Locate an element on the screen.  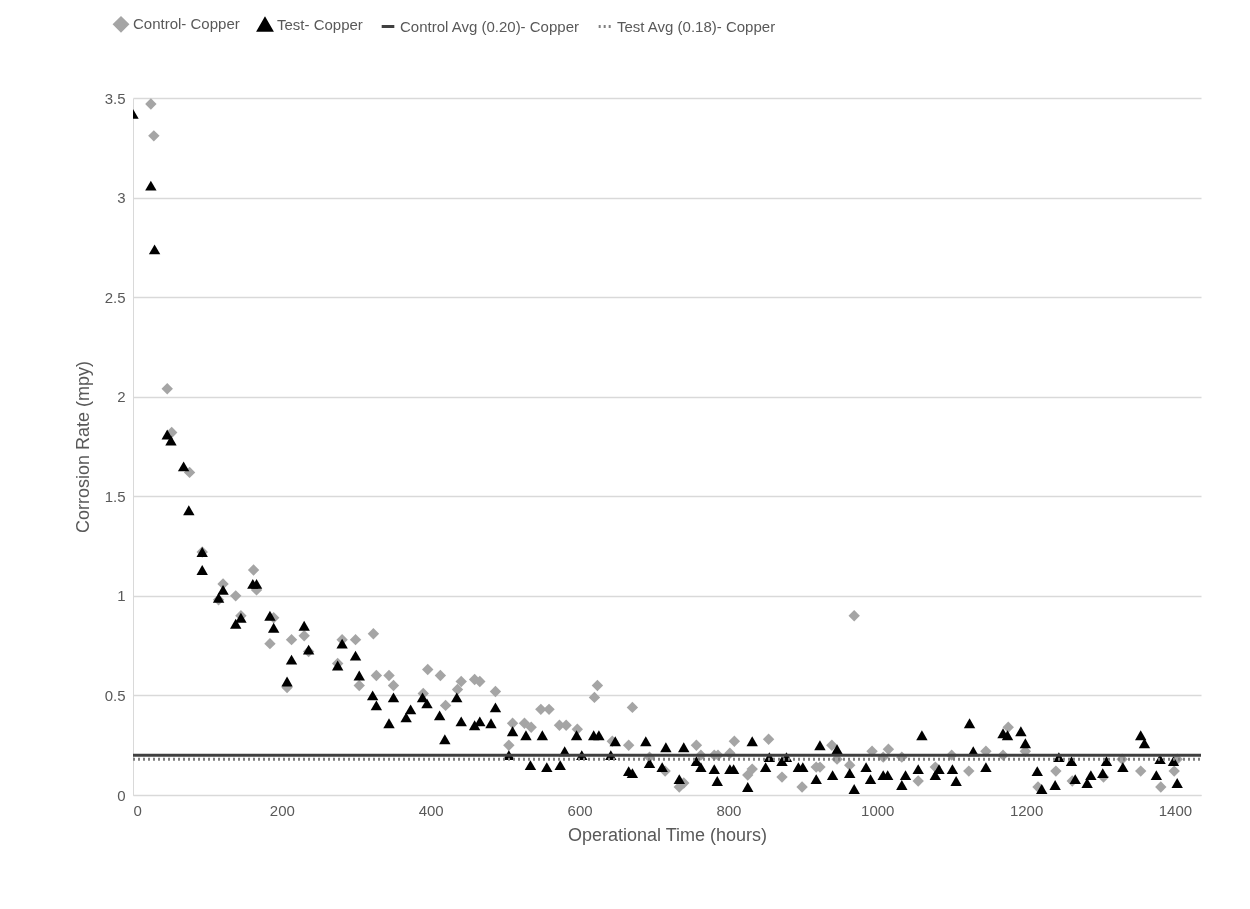
legend-label: Test- Copper is located at coordinates (320, 24).